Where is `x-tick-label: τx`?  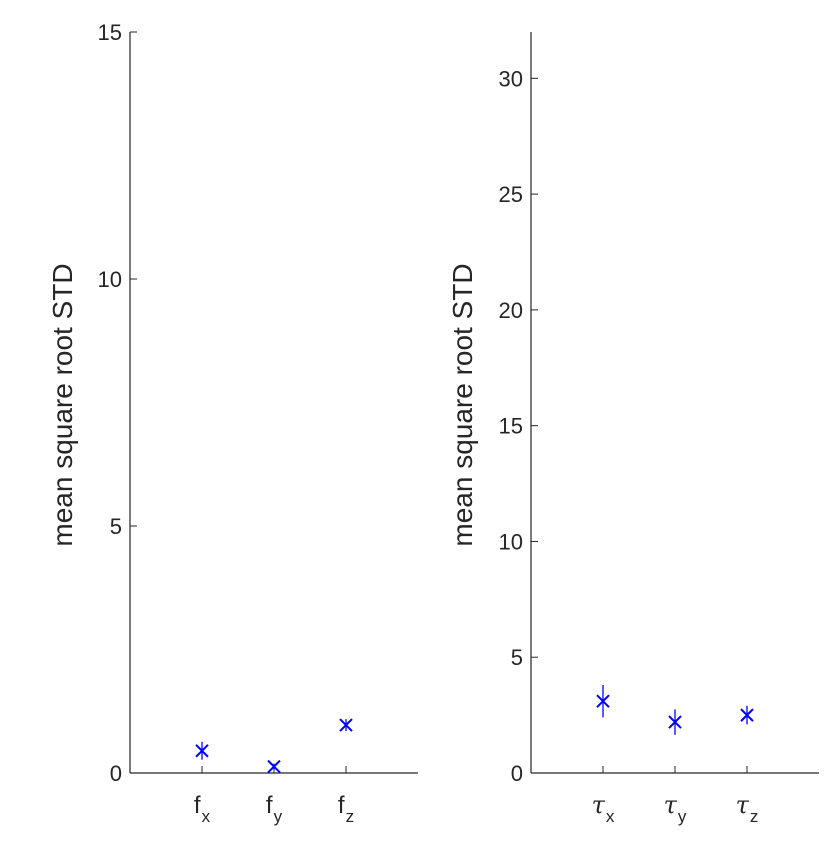
x-tick-label: τx is located at coordinates (603, 808).